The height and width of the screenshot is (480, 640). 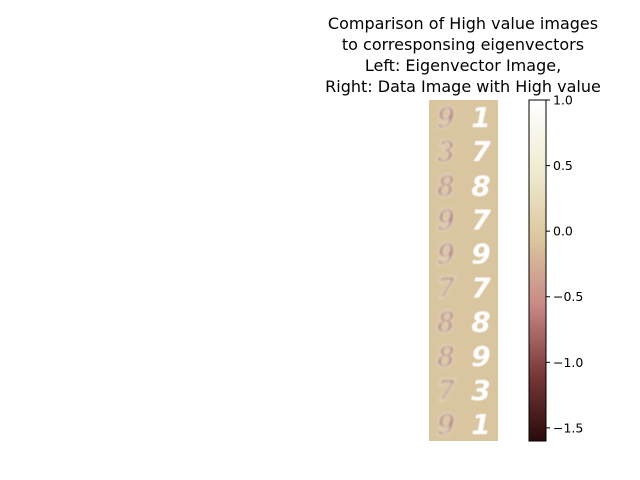 I want to click on colorbar, so click(x=537, y=270).